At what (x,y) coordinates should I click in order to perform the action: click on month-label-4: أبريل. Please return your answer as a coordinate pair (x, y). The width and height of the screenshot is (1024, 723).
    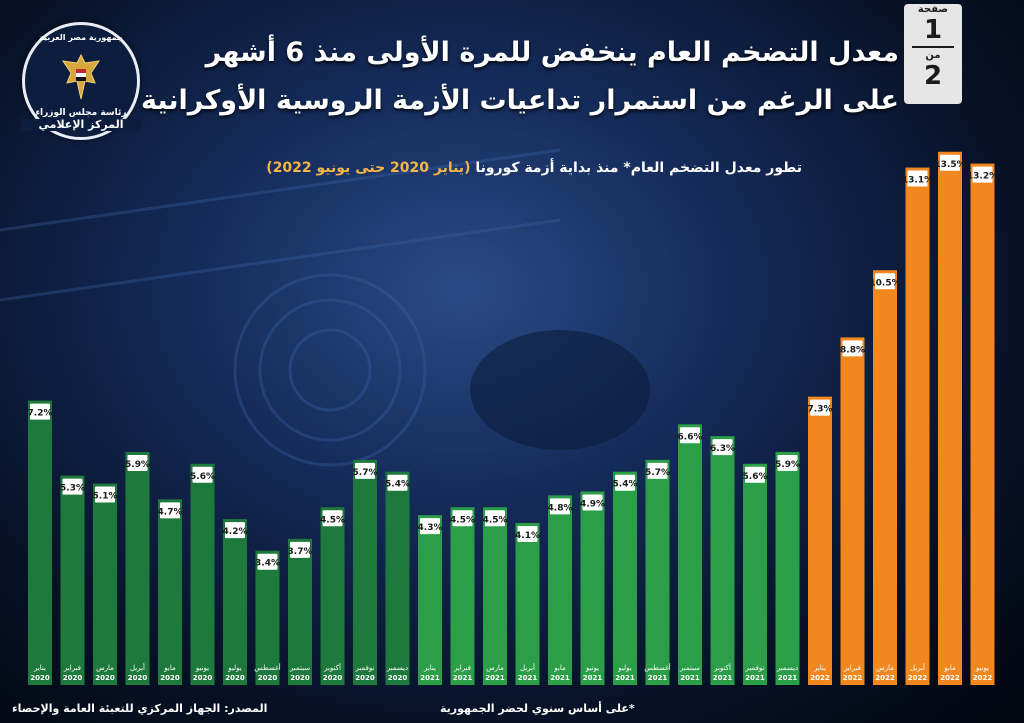
    Looking at the image, I should click on (137, 667).